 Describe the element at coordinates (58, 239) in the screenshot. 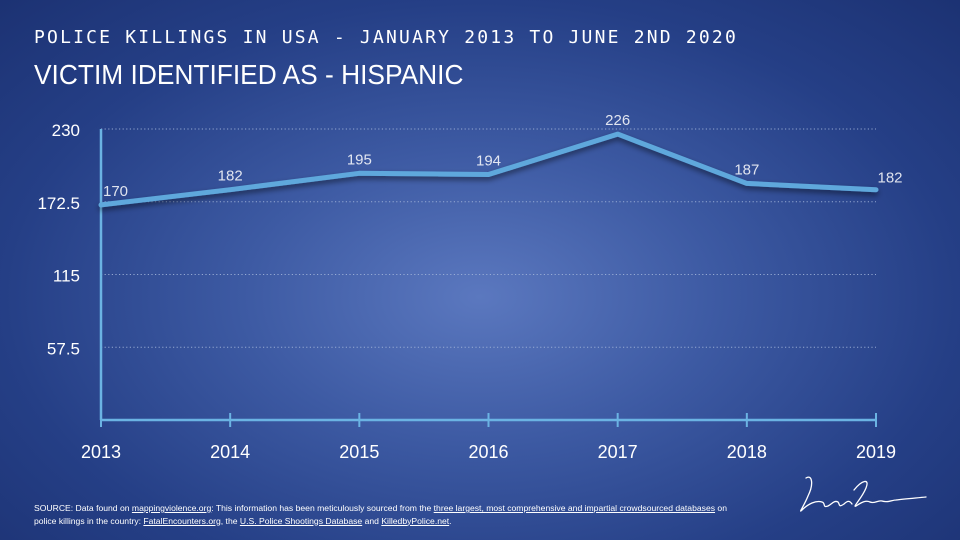

I see `y-tick-labels: 57.5 115 172.5 230` at that location.